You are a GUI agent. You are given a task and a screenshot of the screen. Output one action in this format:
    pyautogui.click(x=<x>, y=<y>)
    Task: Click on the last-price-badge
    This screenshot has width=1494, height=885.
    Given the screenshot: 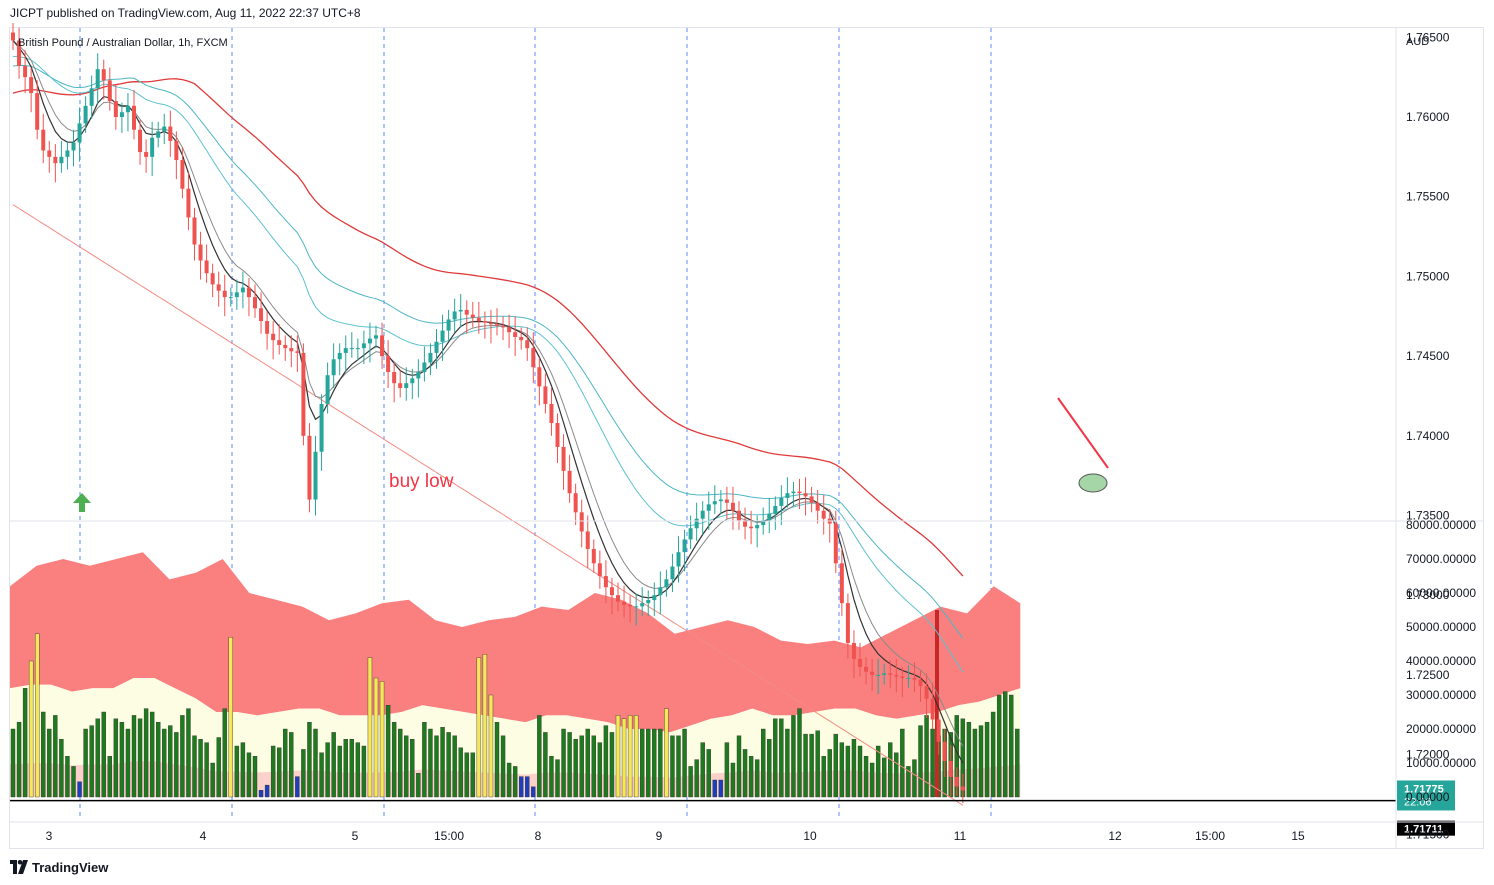 What is the action you would take?
    pyautogui.click(x=1426, y=795)
    